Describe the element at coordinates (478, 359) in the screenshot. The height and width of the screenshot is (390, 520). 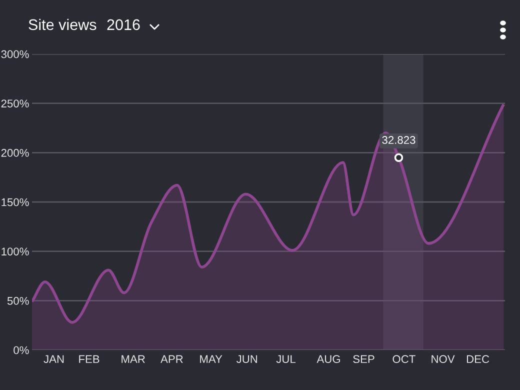
I see `x-tick-label: DEC` at that location.